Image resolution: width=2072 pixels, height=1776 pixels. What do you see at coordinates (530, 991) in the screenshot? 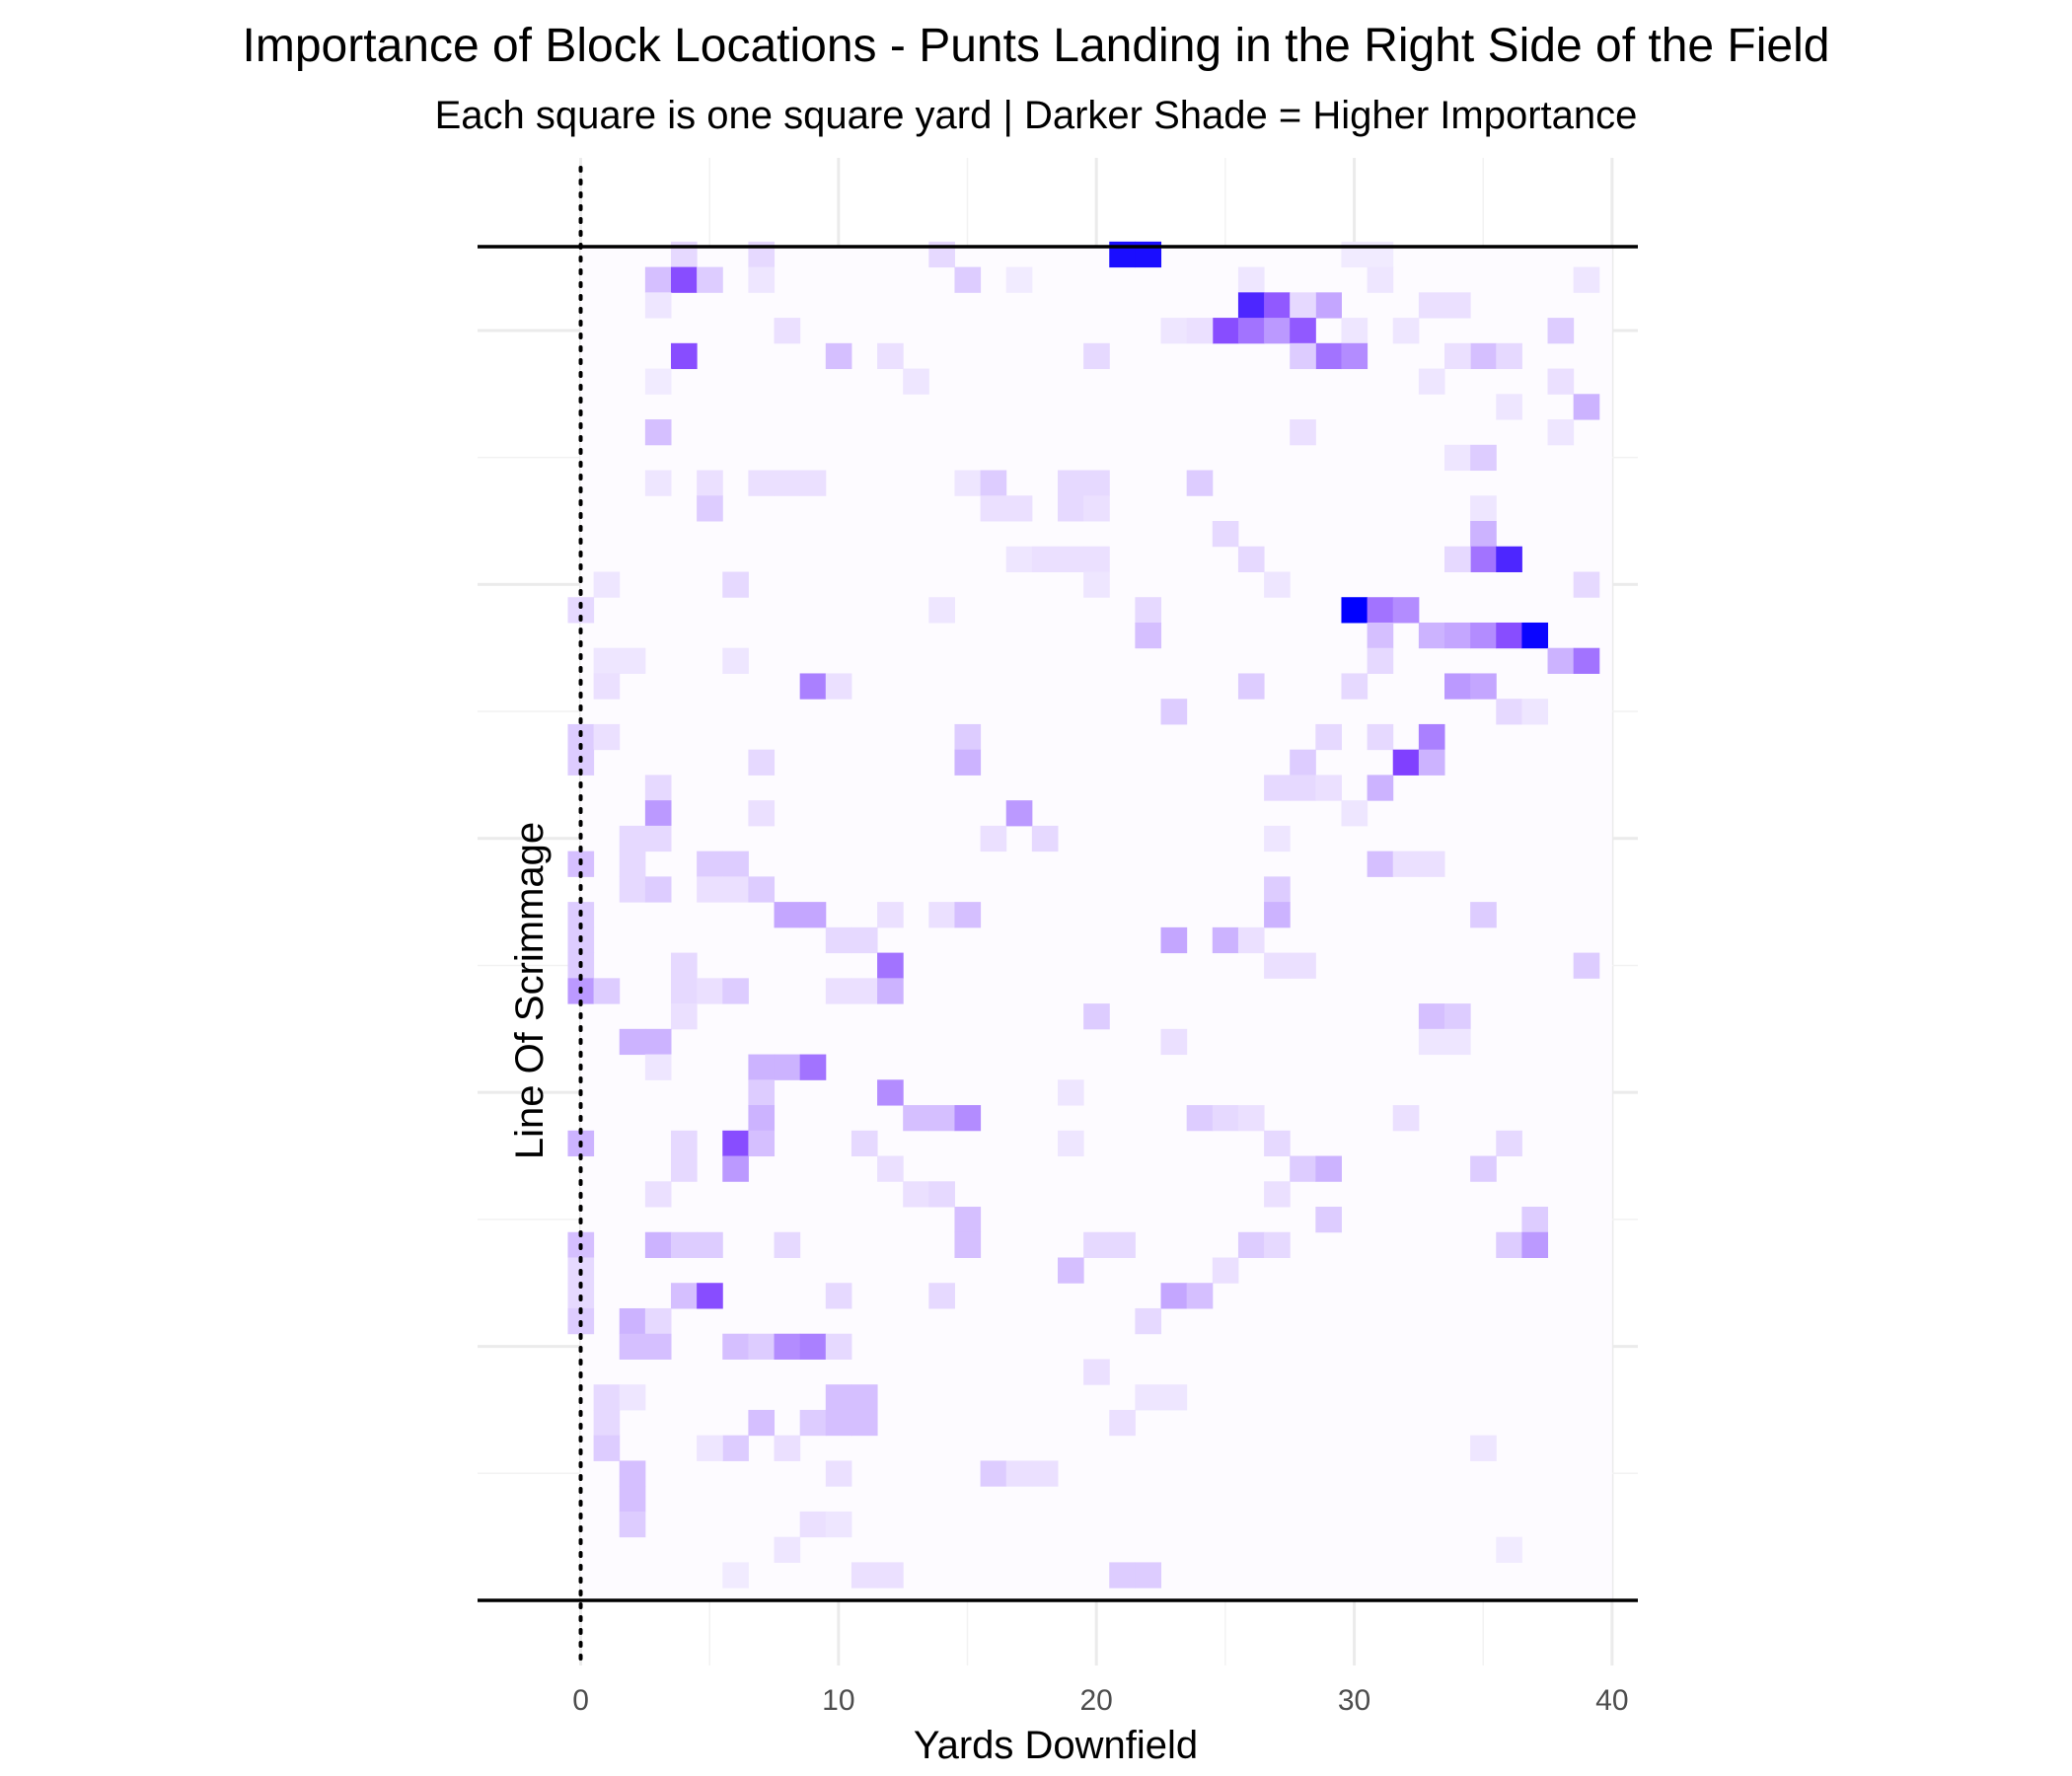
I see `y-axis-title: Line Of Scrimmage` at bounding box center [530, 991].